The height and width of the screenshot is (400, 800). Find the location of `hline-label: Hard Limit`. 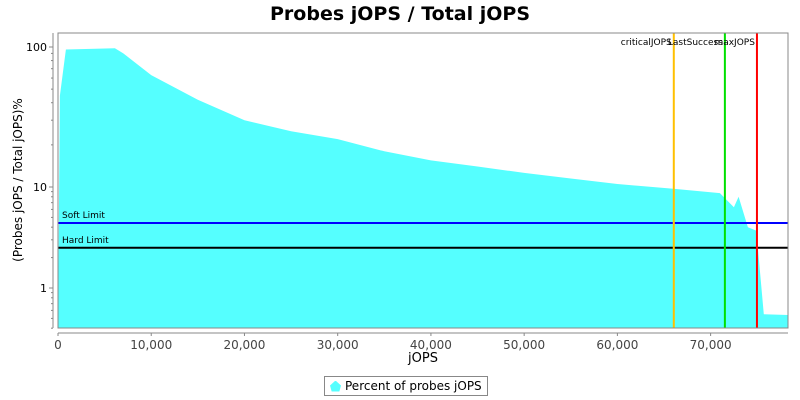

hline-label: Hard Limit is located at coordinates (85, 241).